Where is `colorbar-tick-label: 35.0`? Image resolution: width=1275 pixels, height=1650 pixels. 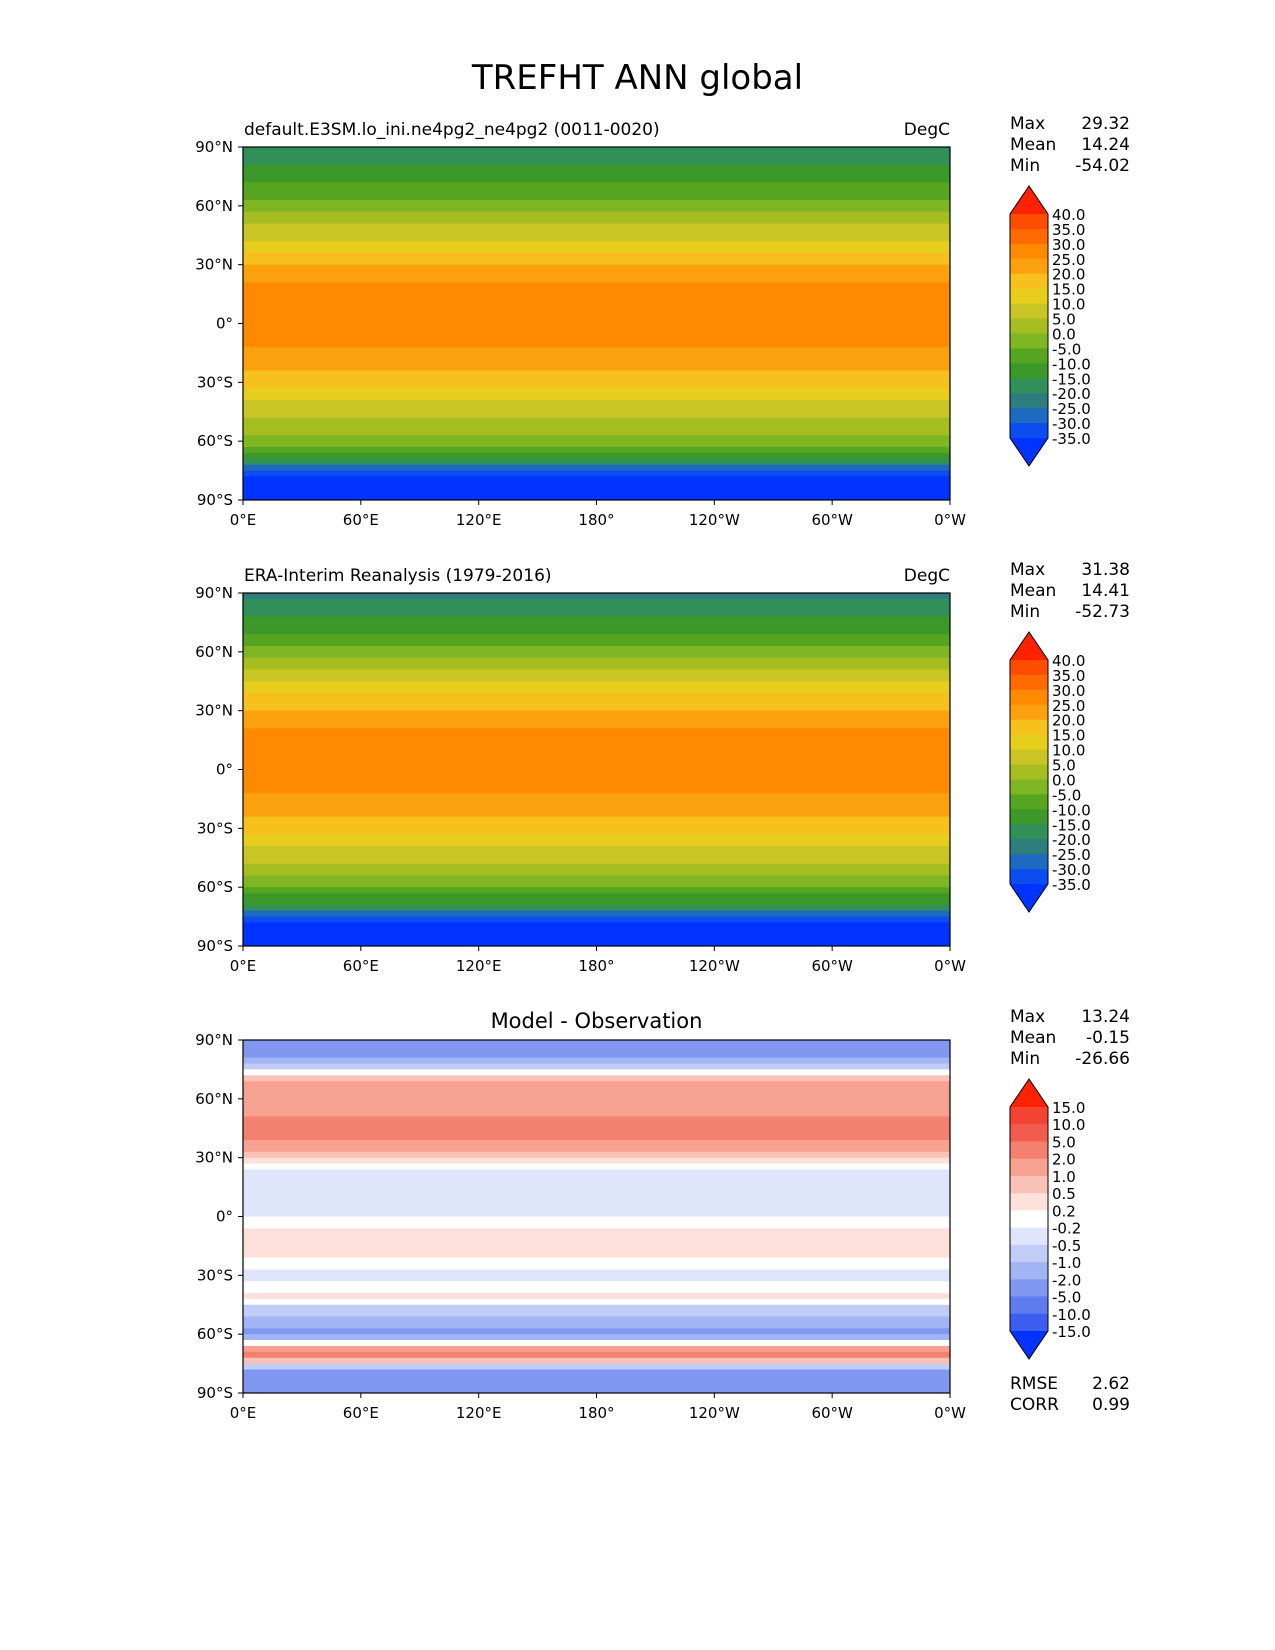 colorbar-tick-label: 35.0 is located at coordinates (1068, 676).